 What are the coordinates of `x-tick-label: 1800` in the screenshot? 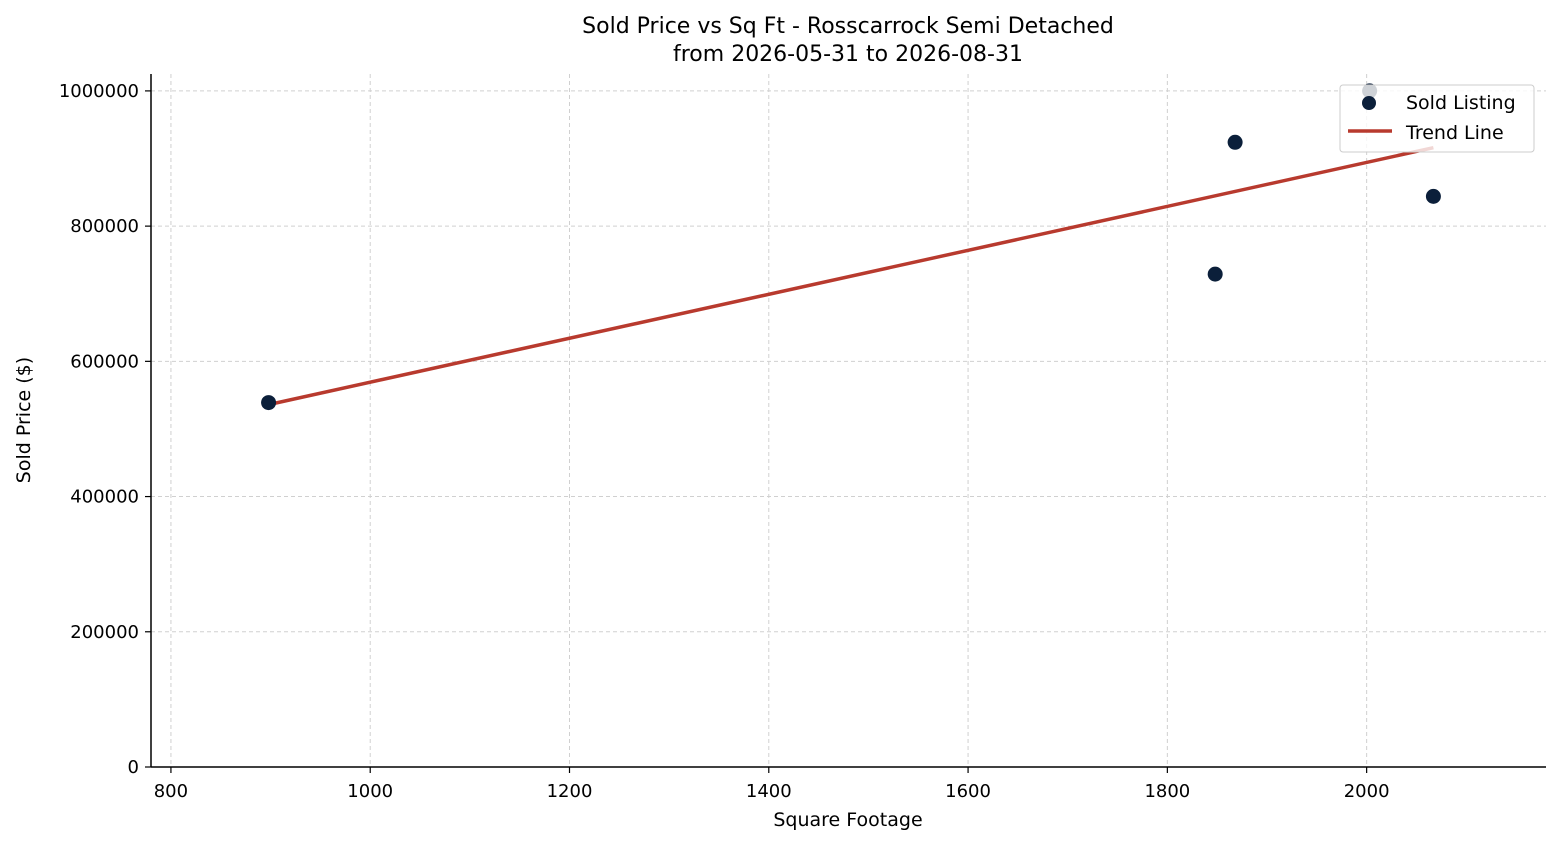 It's located at (1167, 791).